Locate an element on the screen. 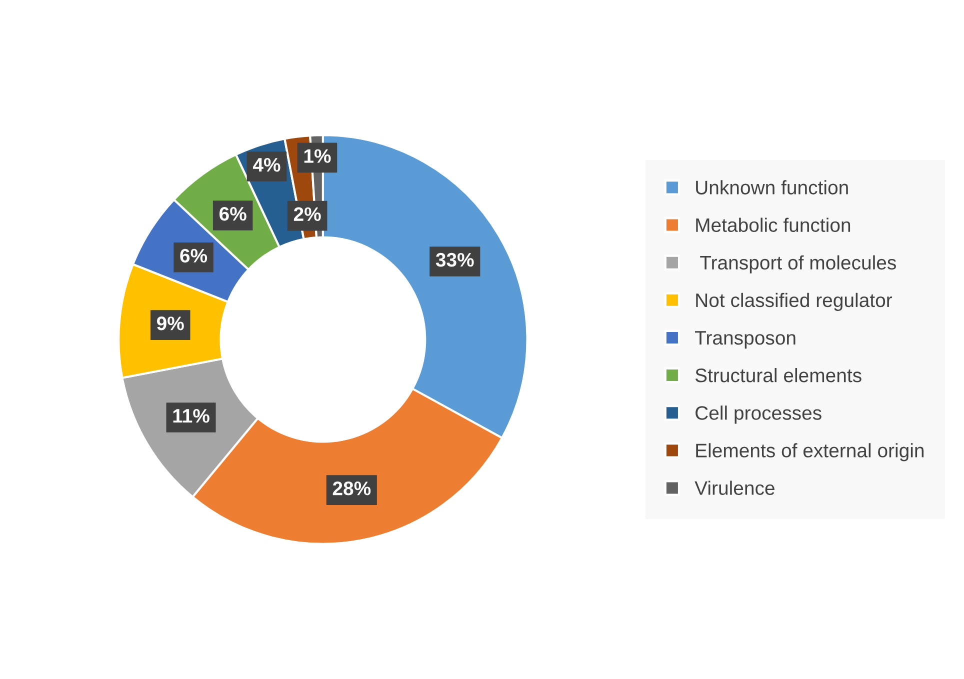 The image size is (964, 679). legend-label: Metabolic function is located at coordinates (773, 225).